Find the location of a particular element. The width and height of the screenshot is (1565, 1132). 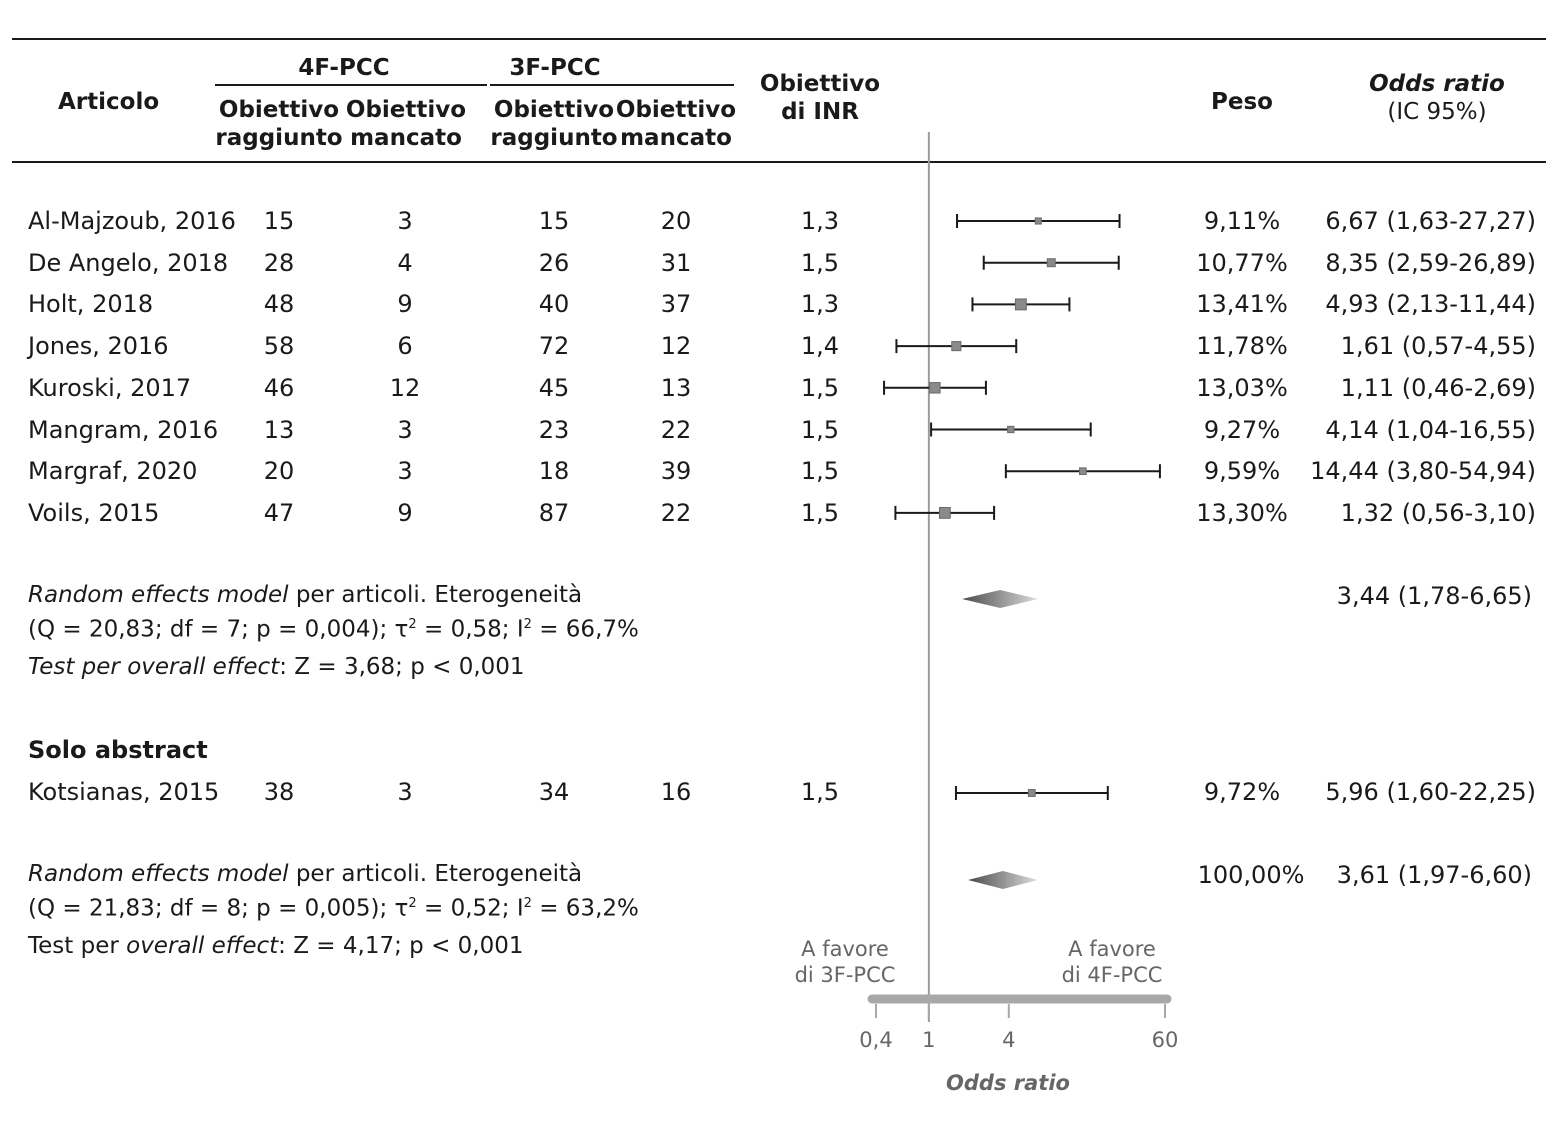

study-name: Al-Majzoub, 2016 is located at coordinates (132, 221).